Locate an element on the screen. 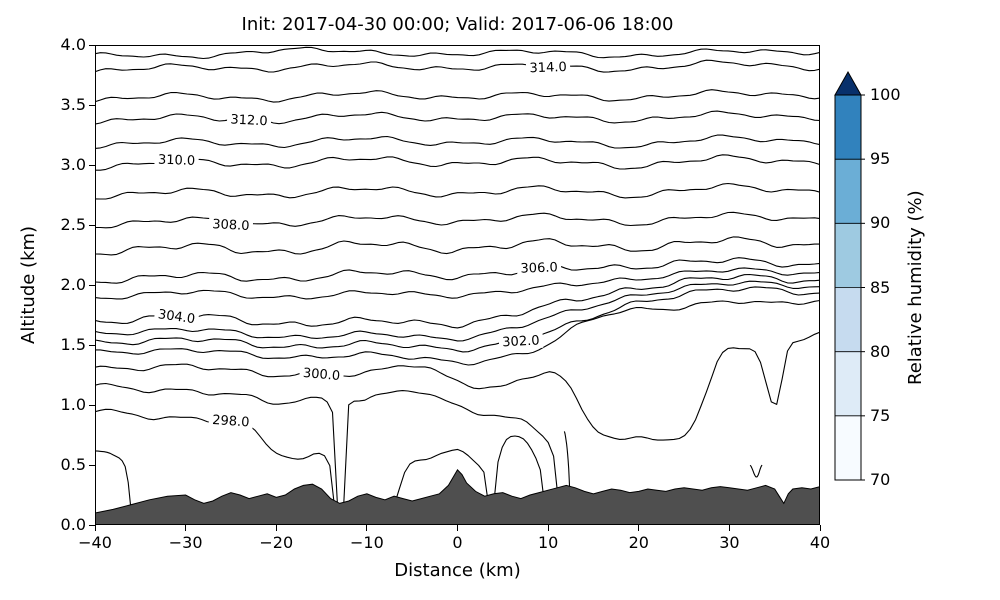 Image resolution: width=1000 pixels, height=600 pixels. colorbar-label: Relative humidity (%) is located at coordinates (915, 287).